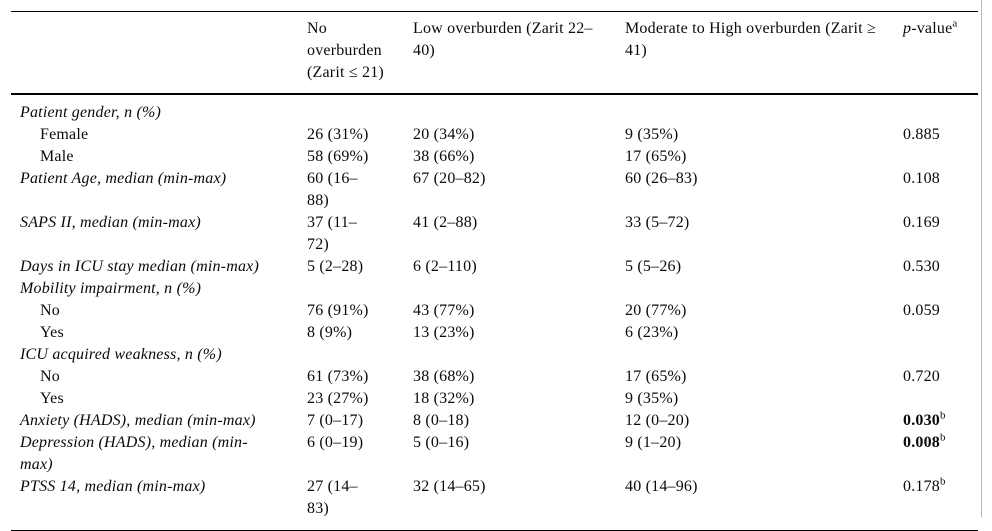  I want to click on p-value-superscript-b-icon: b, so click(943, 415).